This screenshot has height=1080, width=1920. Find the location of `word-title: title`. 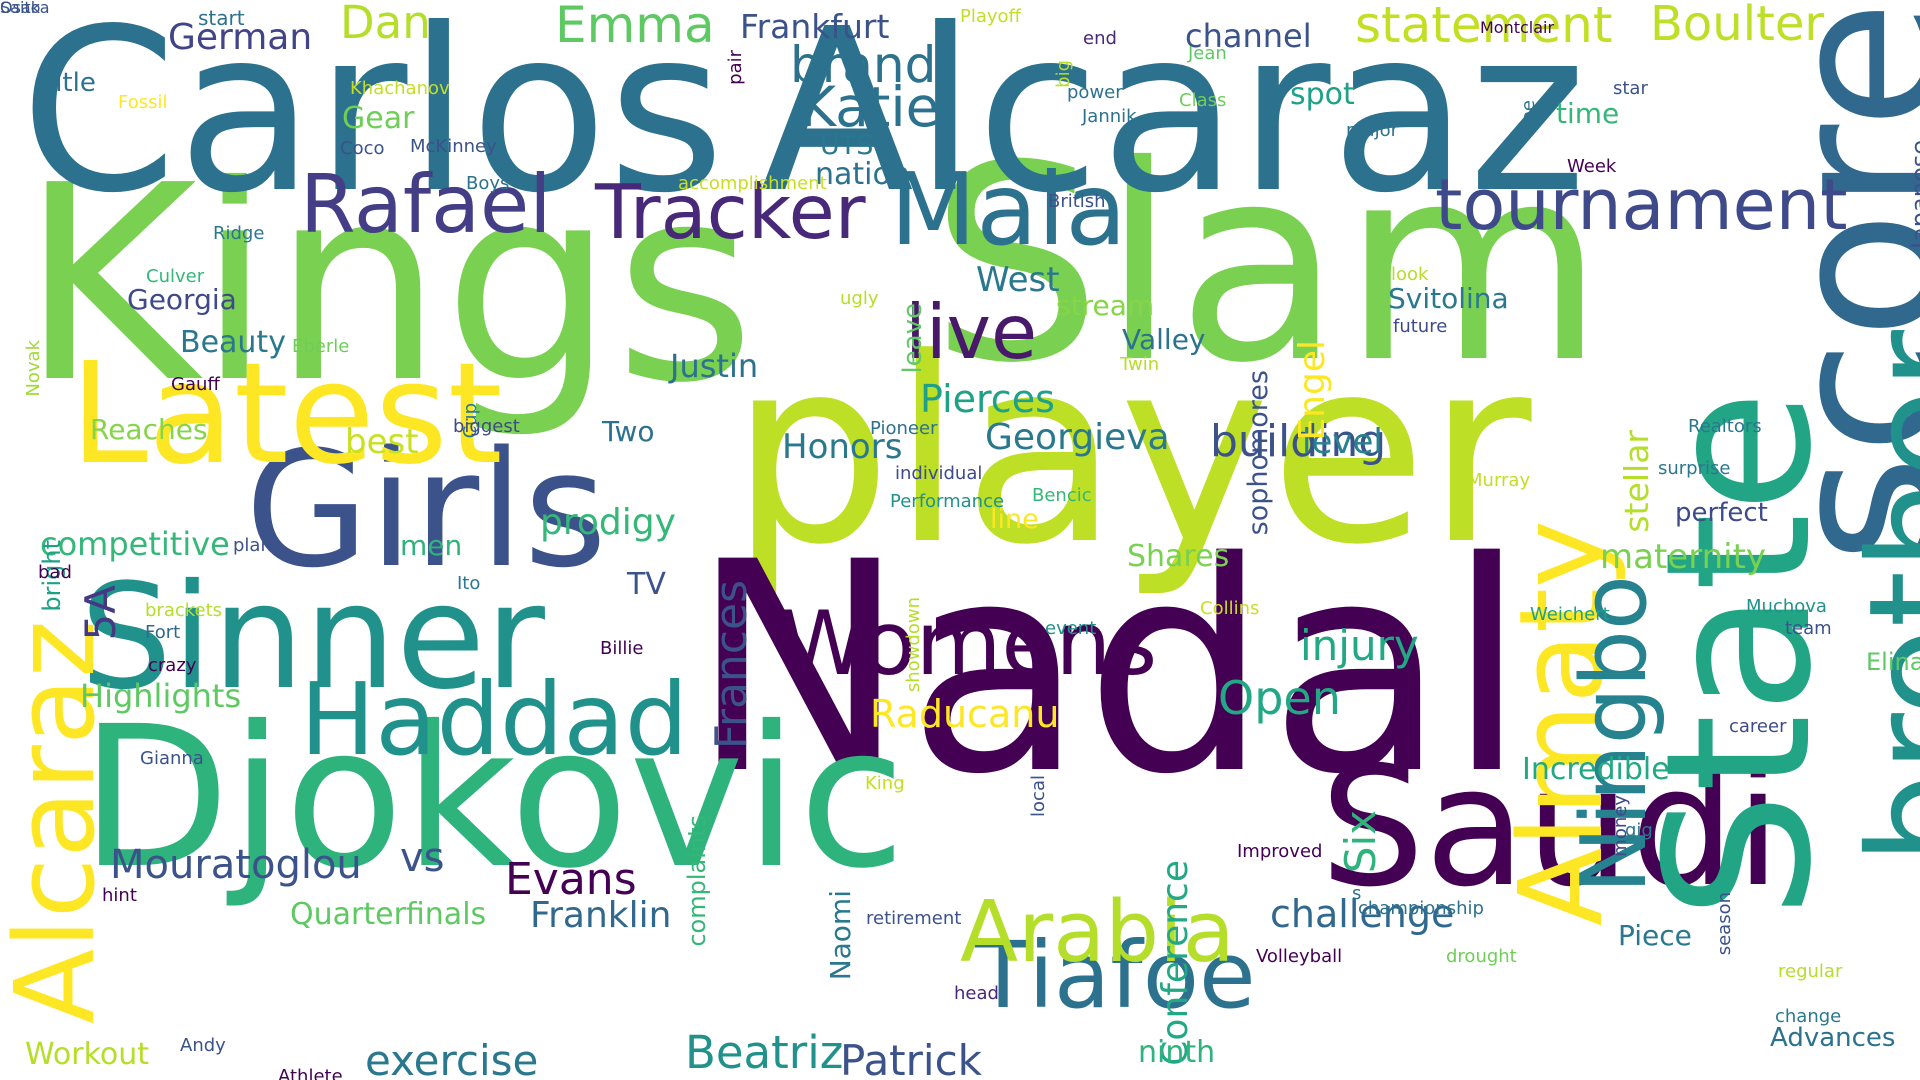

word-title: title is located at coordinates (70, 83).